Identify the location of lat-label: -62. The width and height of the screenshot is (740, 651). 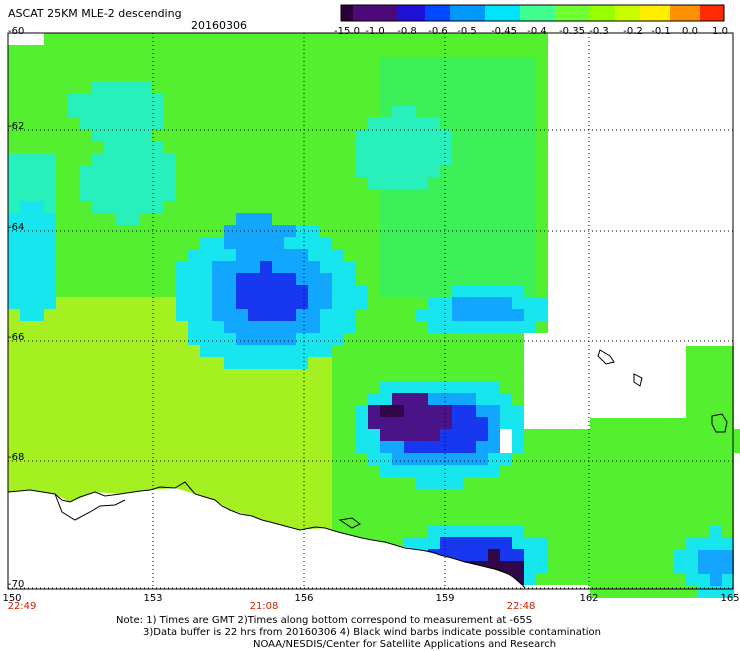
(16, 126).